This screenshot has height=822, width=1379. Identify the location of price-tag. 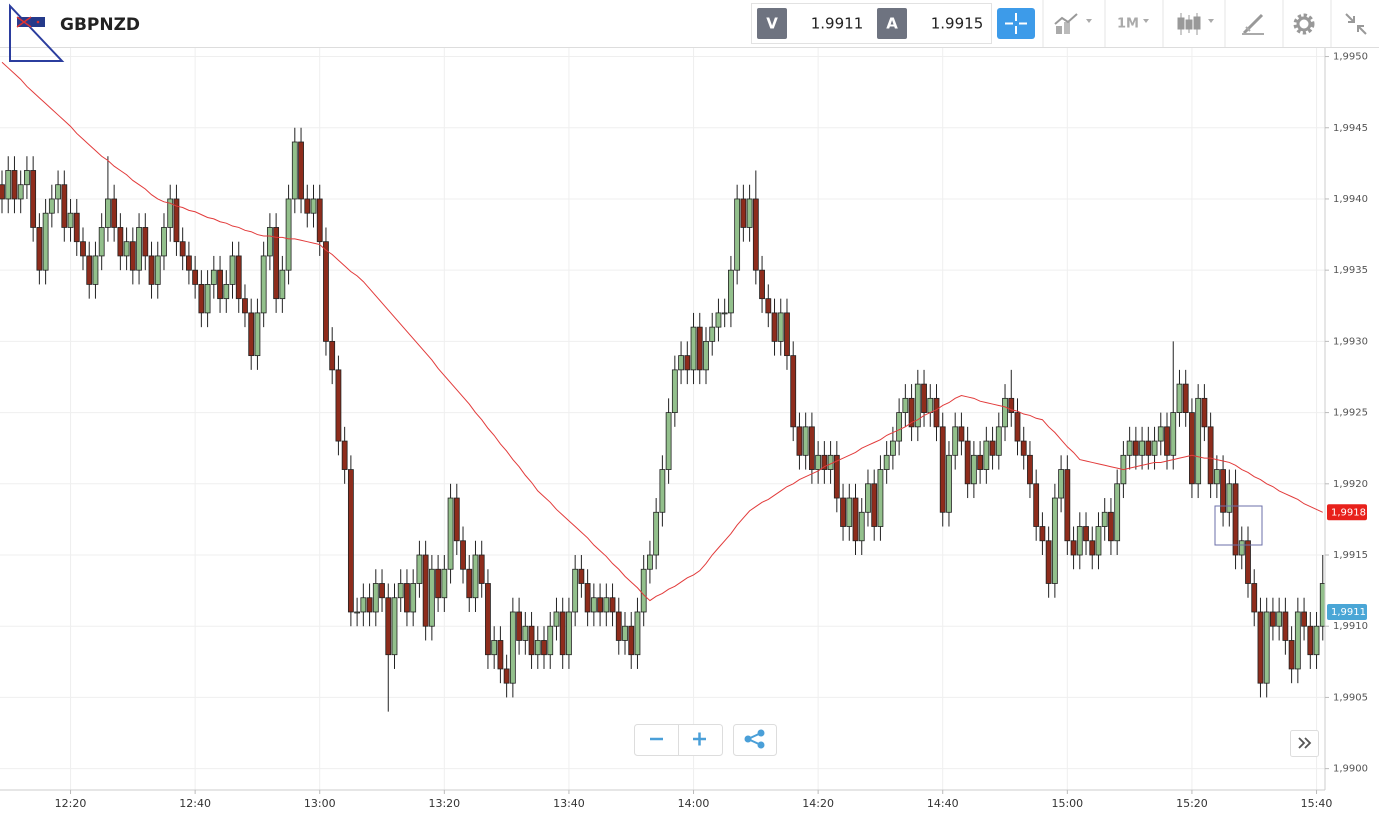
(1347, 512).